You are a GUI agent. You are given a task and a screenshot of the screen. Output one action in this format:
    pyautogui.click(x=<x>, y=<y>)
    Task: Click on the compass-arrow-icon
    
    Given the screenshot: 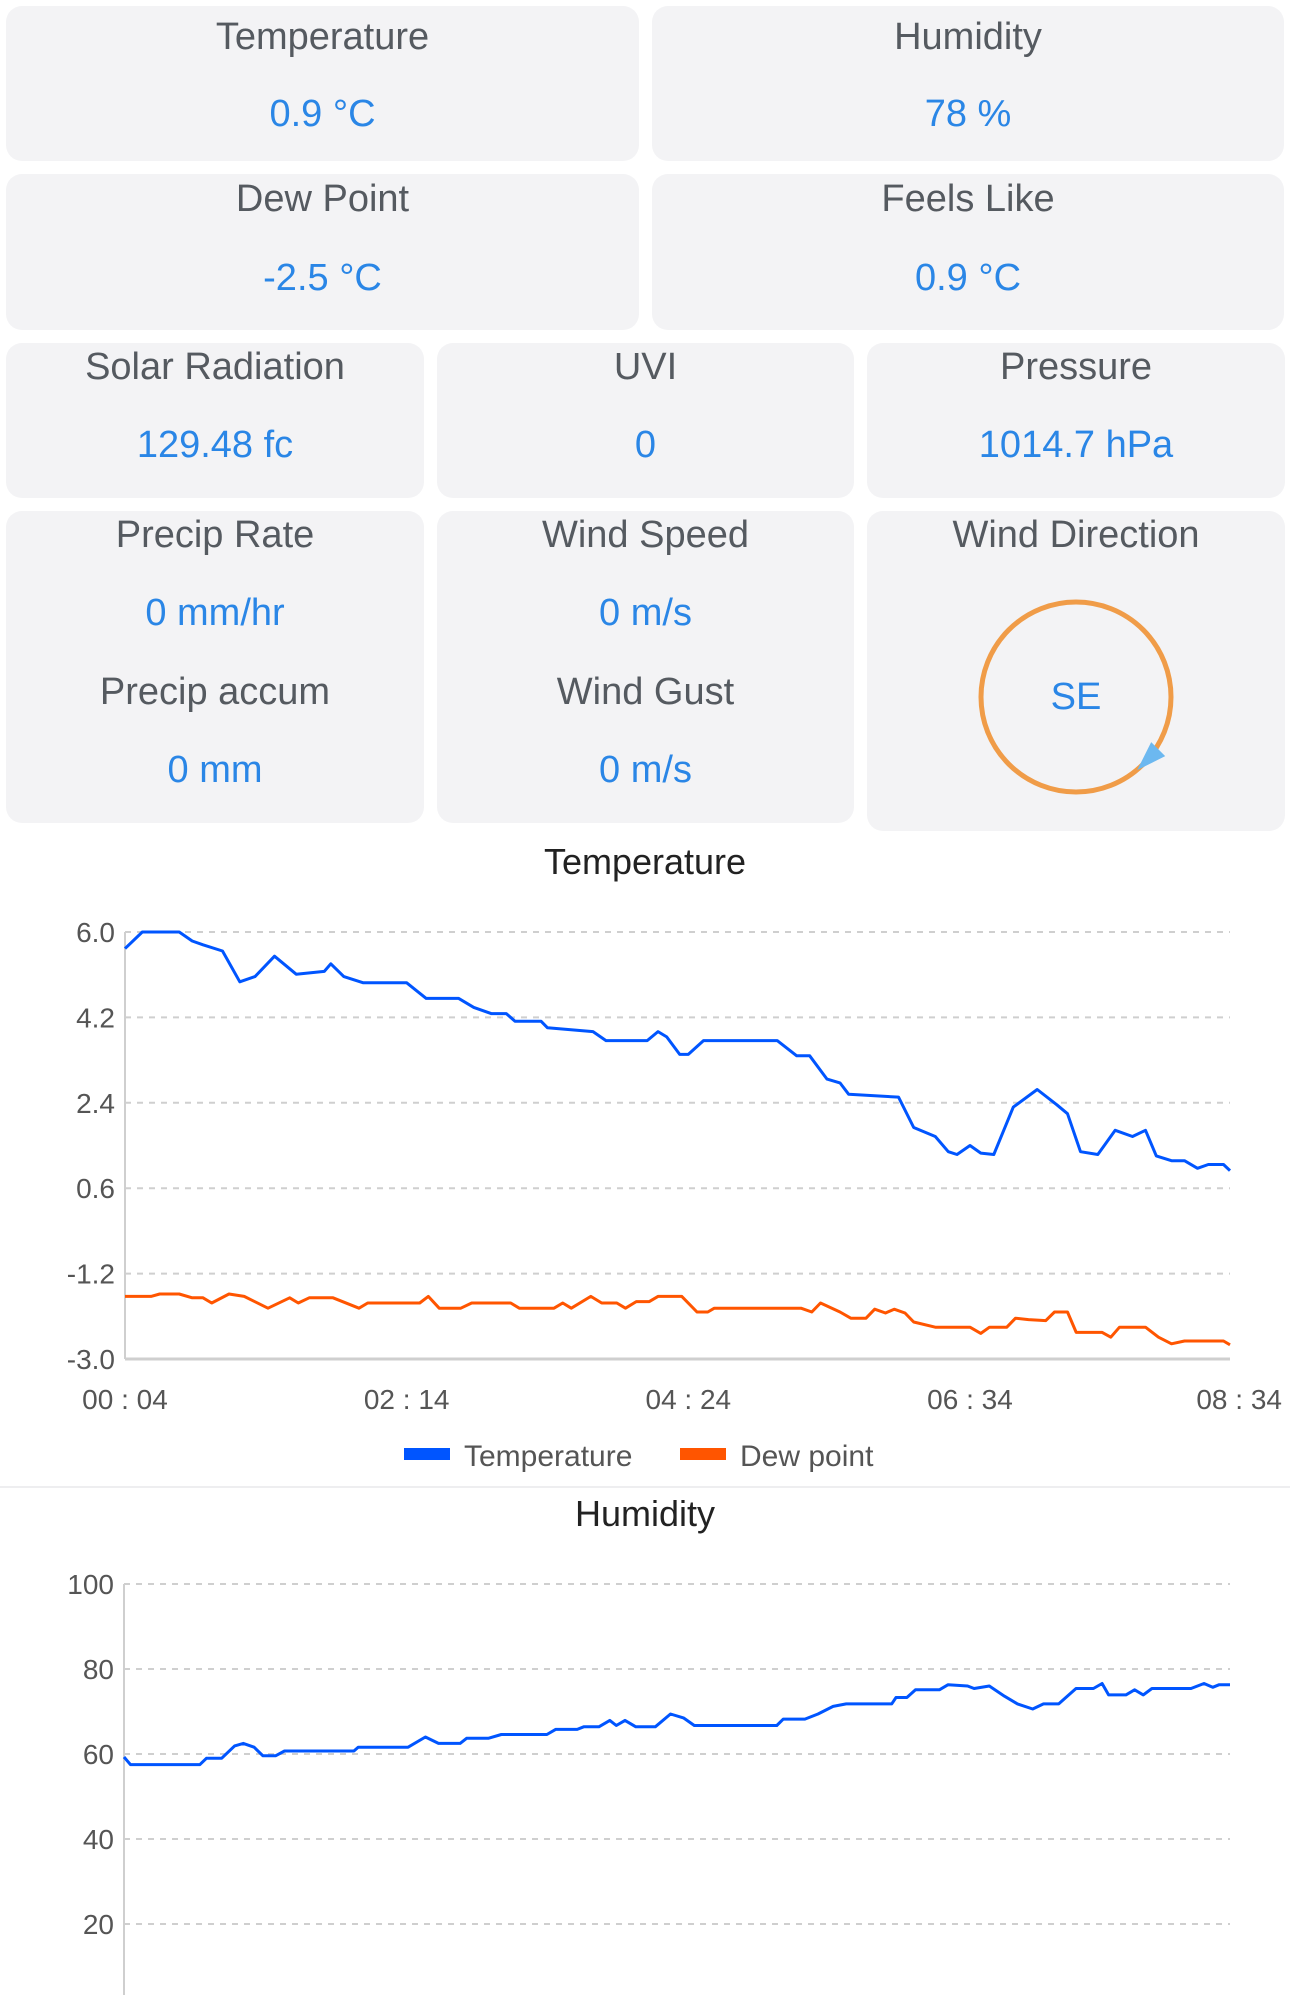 What is the action you would take?
    pyautogui.click(x=1151, y=756)
    